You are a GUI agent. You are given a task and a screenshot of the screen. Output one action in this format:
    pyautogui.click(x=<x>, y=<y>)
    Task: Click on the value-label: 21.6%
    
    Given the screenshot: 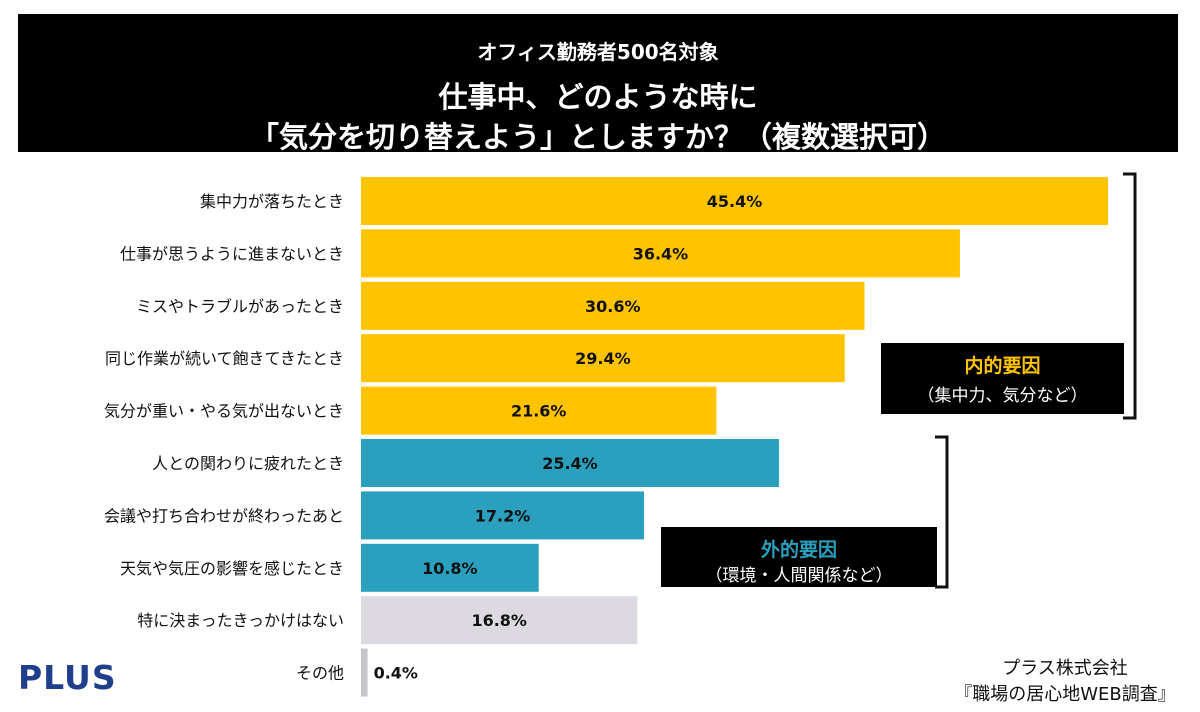 What is the action you would take?
    pyautogui.click(x=539, y=411)
    